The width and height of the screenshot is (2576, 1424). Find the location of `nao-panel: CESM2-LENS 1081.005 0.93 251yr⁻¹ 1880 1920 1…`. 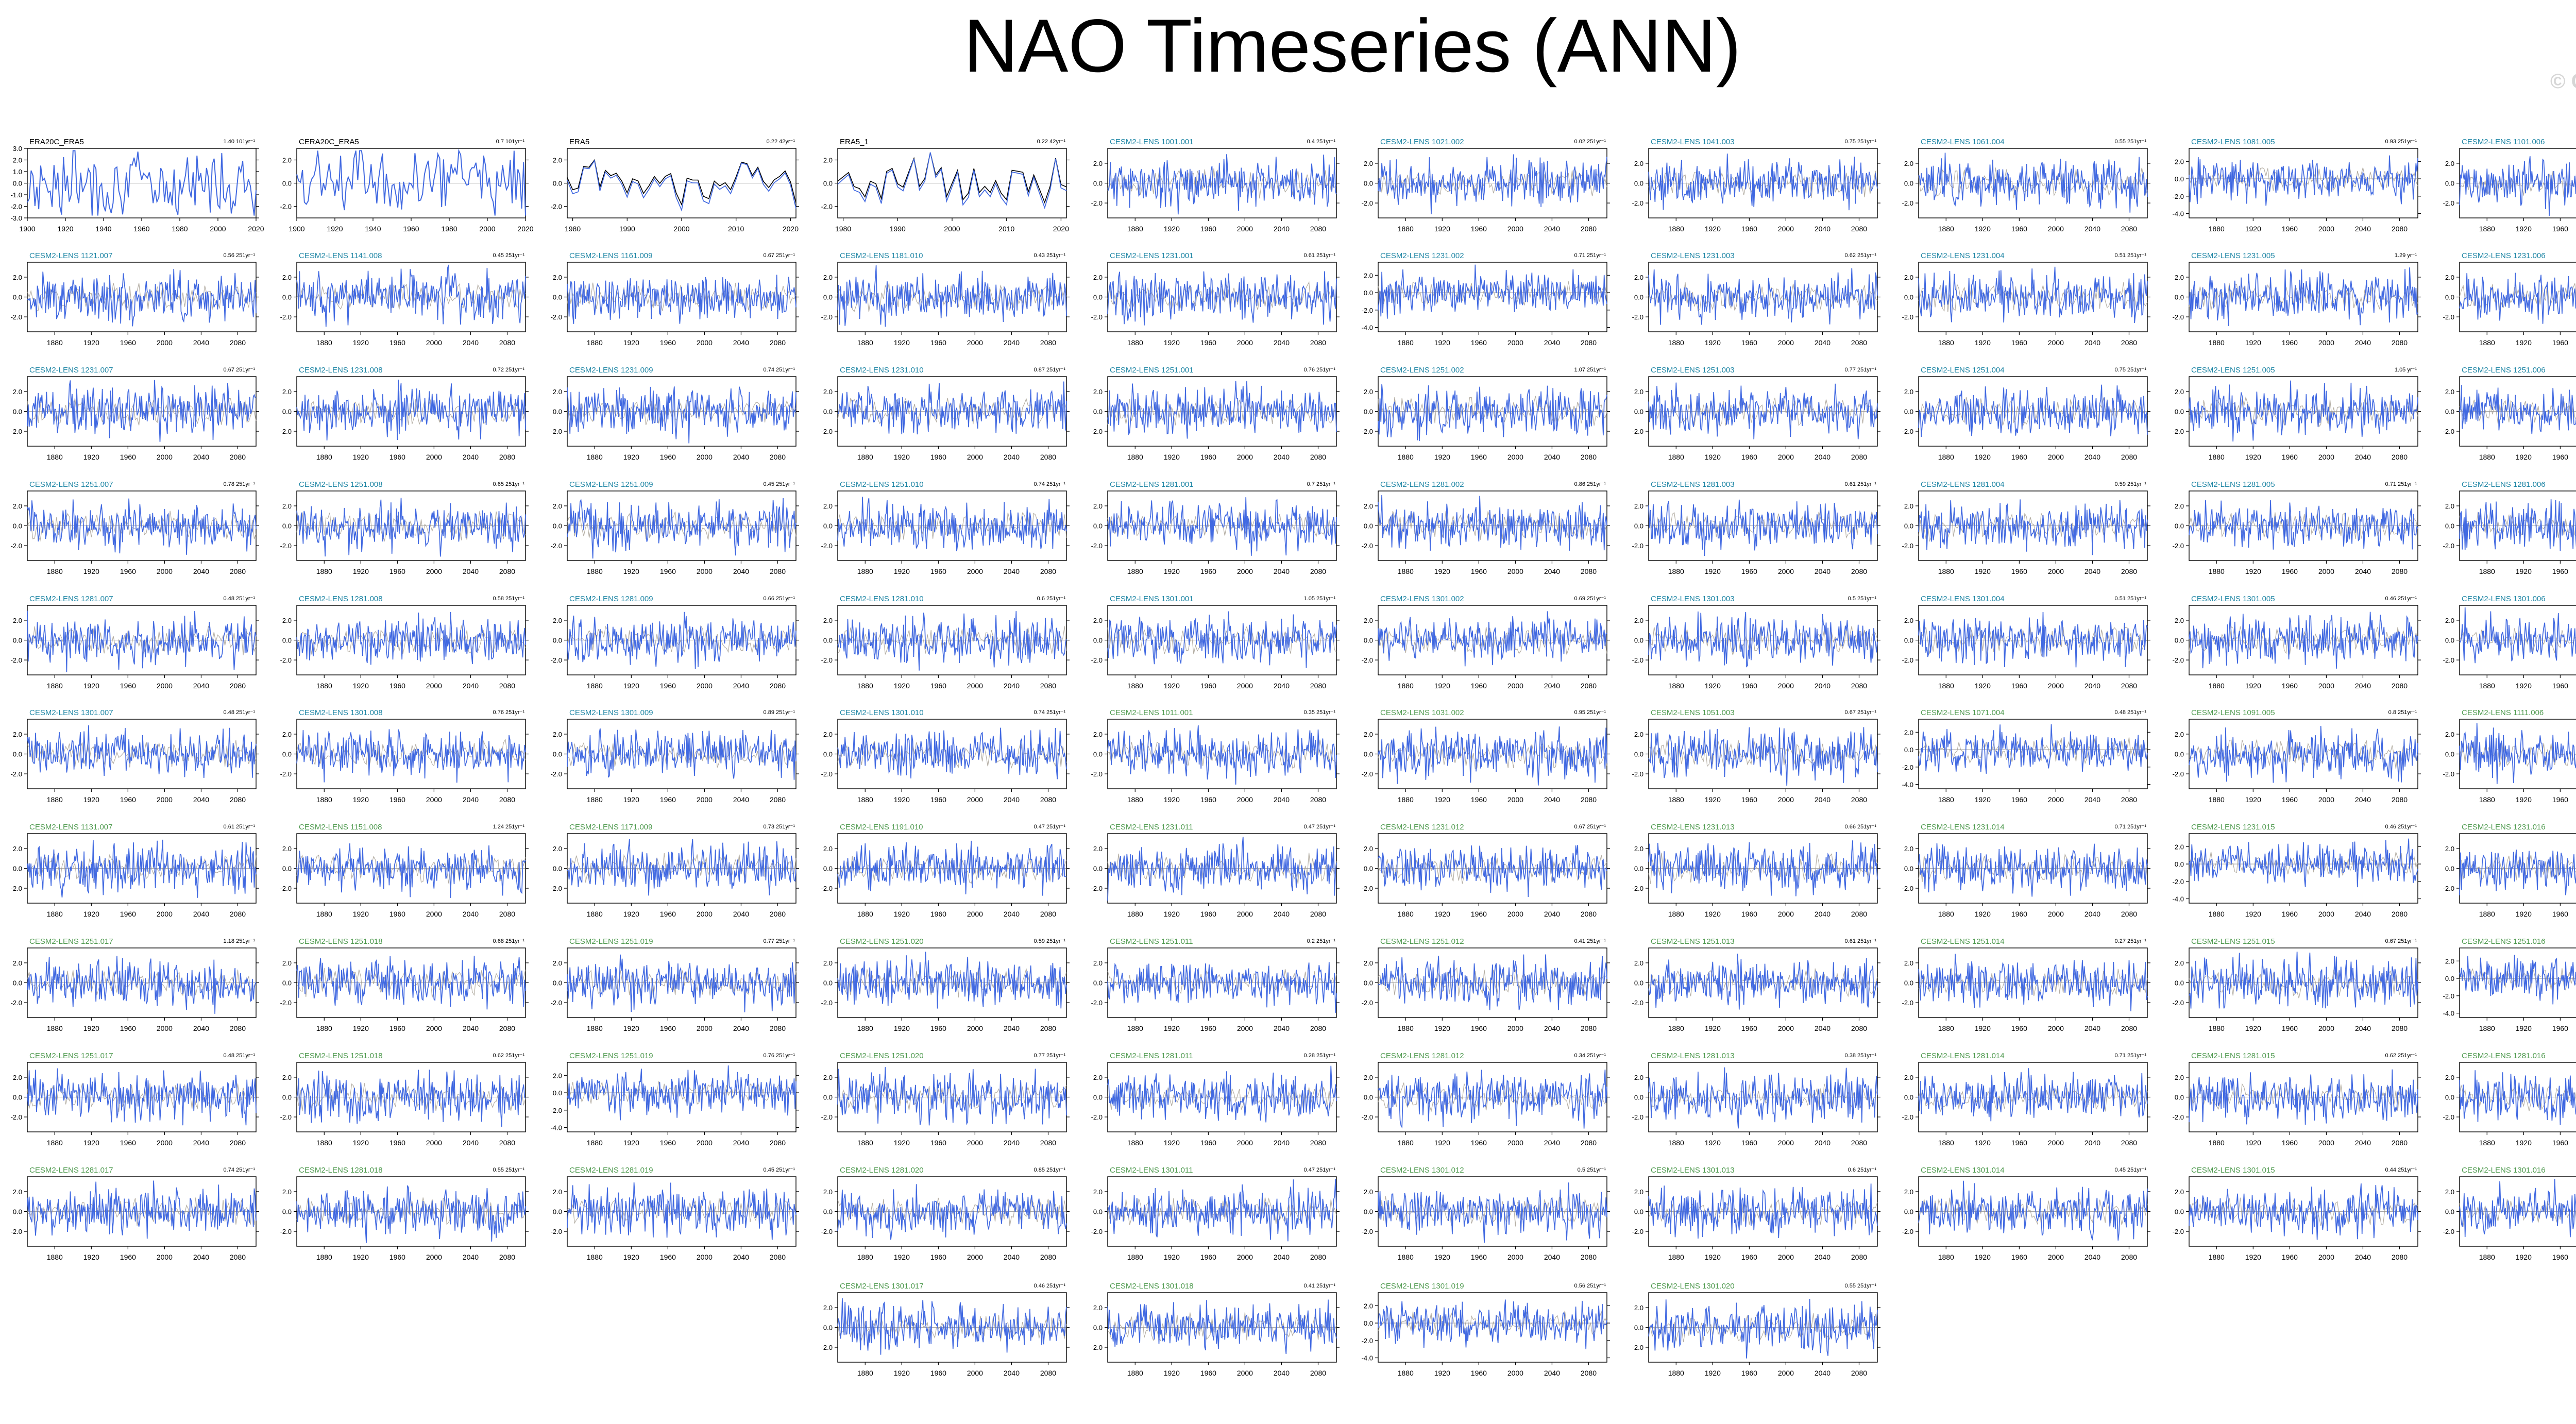

nao-panel: CESM2-LENS 1081.005 0.93 251yr⁻¹ 1880 1920 1… is located at coordinates (2297, 185).